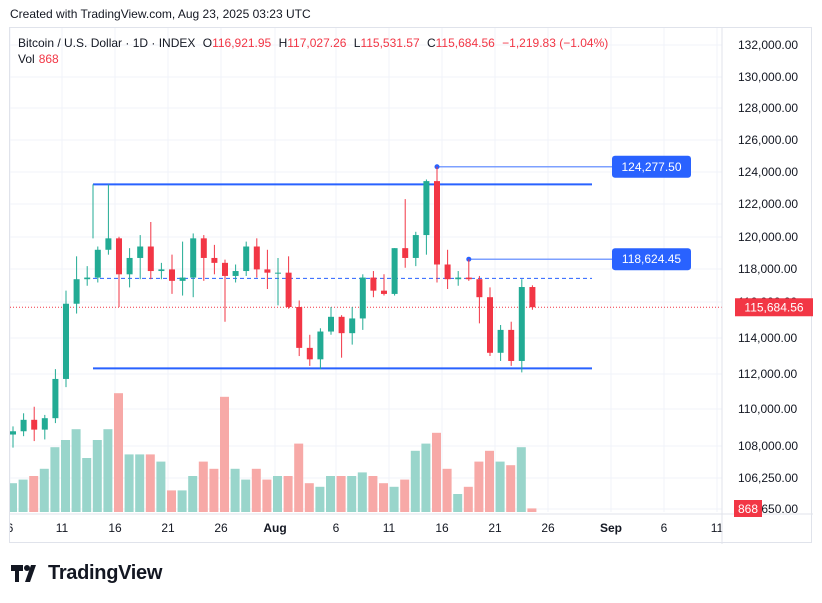  I want to click on y-tick-label: 112,000.00, so click(767, 374).